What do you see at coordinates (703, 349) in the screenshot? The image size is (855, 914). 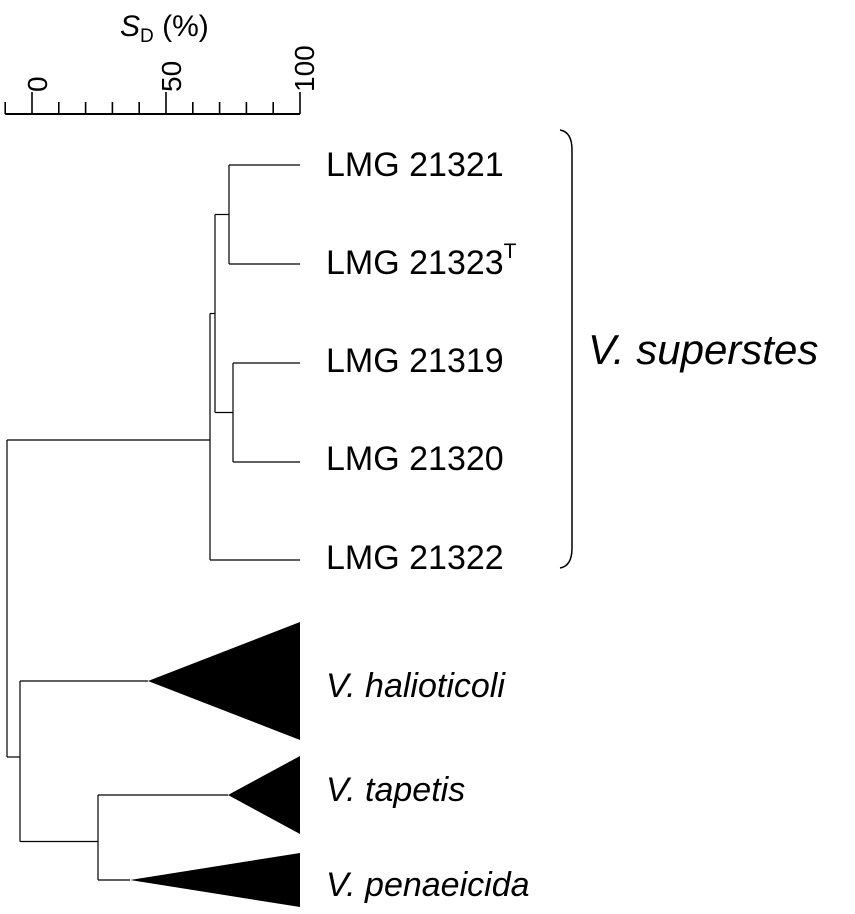 I see `species-group-label: V. superstes` at bounding box center [703, 349].